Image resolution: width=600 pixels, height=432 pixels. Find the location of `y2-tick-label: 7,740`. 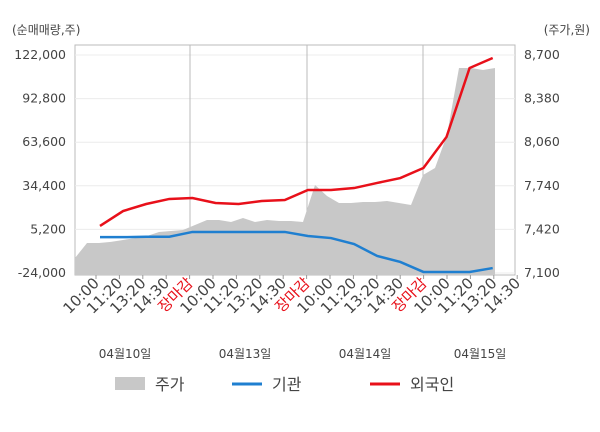

y2-tick-label: 7,740 is located at coordinates (542, 185).